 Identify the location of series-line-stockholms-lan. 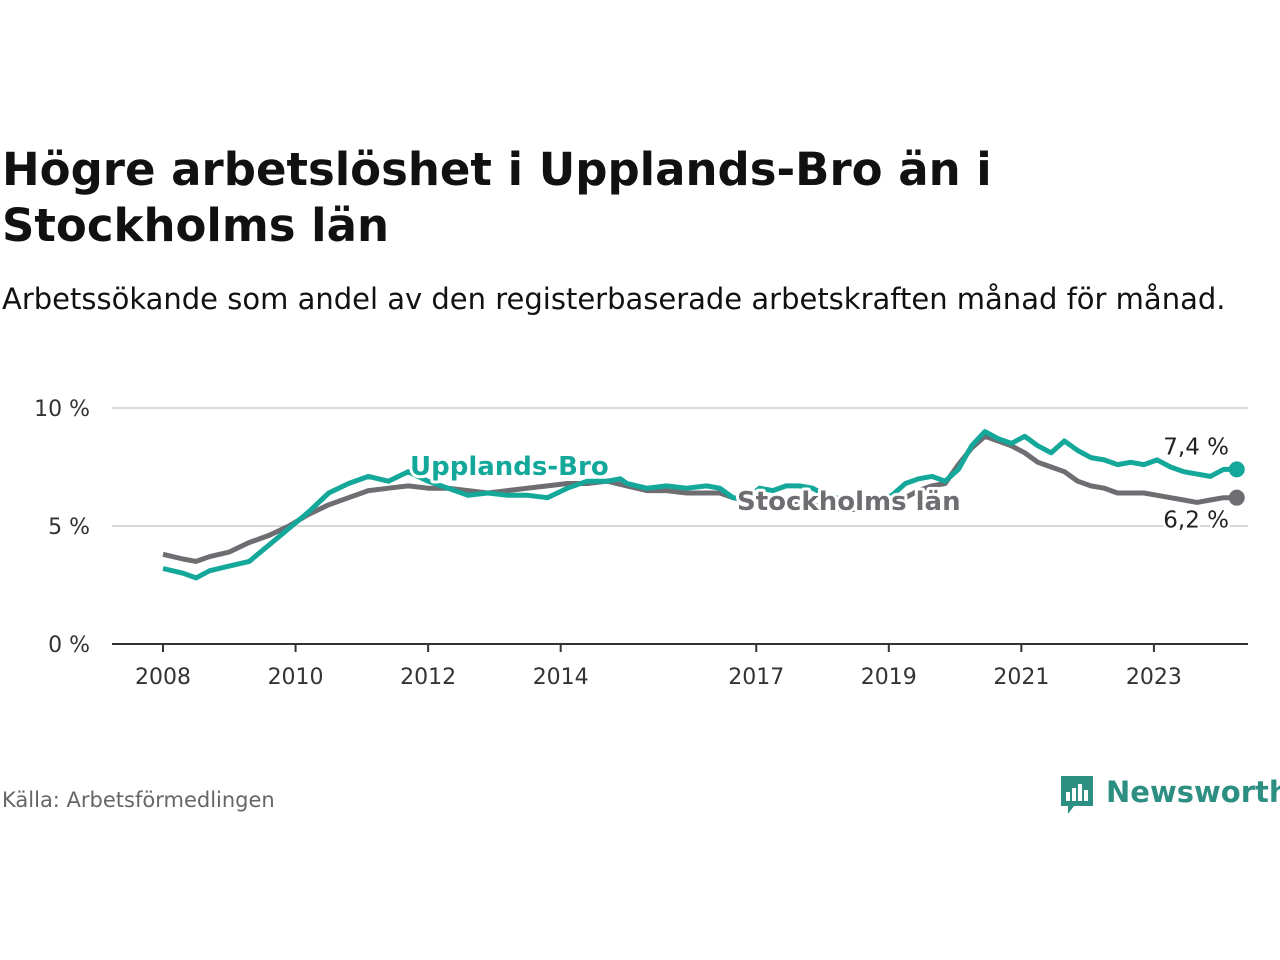
(699, 498).